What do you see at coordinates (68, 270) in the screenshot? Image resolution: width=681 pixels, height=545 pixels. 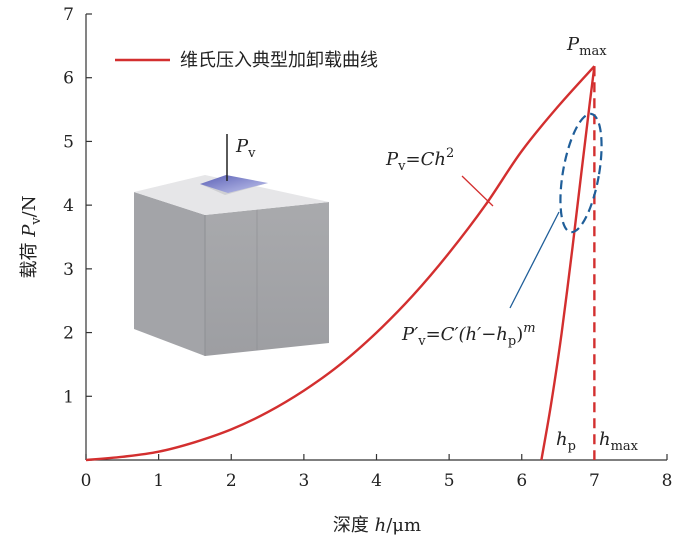 I see `y-tick-label: 3` at bounding box center [68, 270].